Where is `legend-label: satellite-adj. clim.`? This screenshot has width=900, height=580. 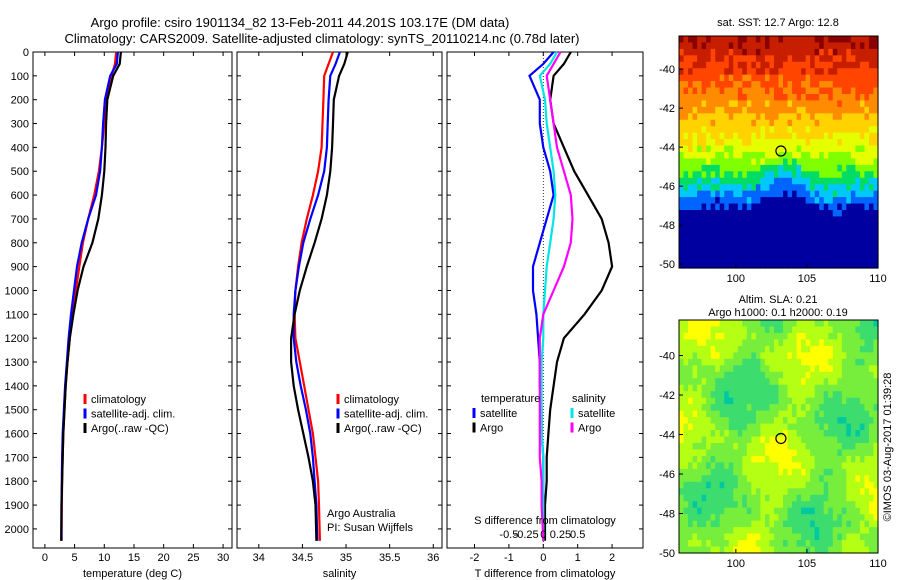 legend-label: satellite-adj. clim. is located at coordinates (386, 415).